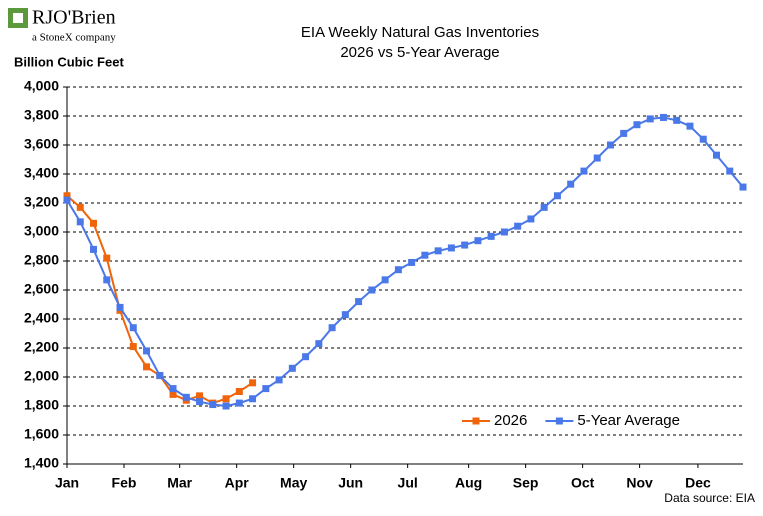 The image size is (763, 516). What do you see at coordinates (41, 231) in the screenshot?
I see `y-tick-label: 3,000` at bounding box center [41, 231].